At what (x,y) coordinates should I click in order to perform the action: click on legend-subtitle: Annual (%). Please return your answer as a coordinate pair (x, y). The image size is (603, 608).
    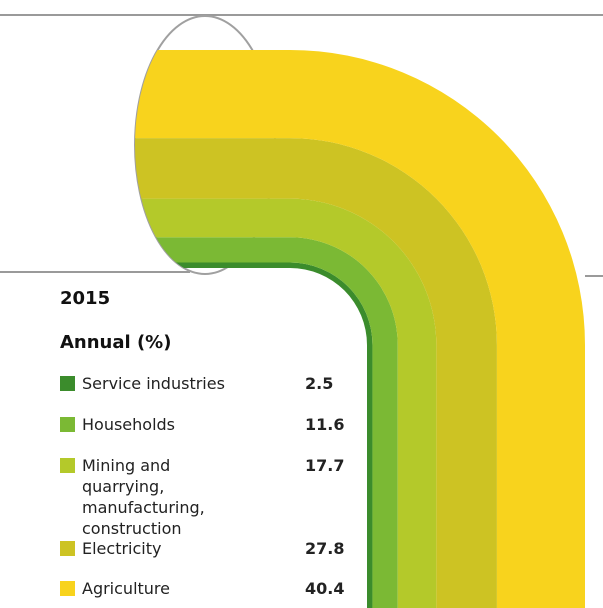
    Looking at the image, I should click on (116, 342).